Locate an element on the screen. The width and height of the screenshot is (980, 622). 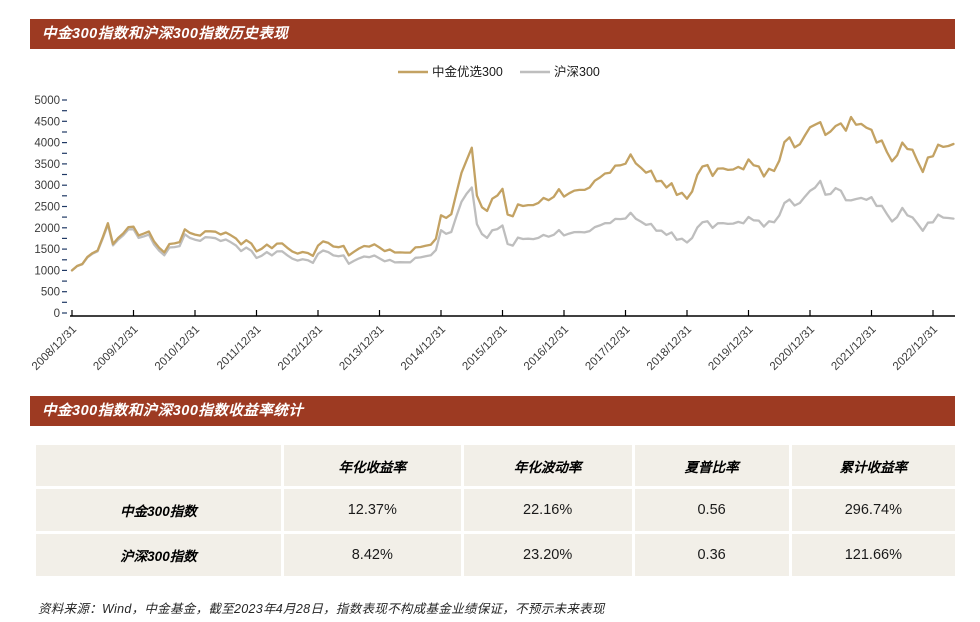
table-value-cell: 22.16% is located at coordinates (547, 510).